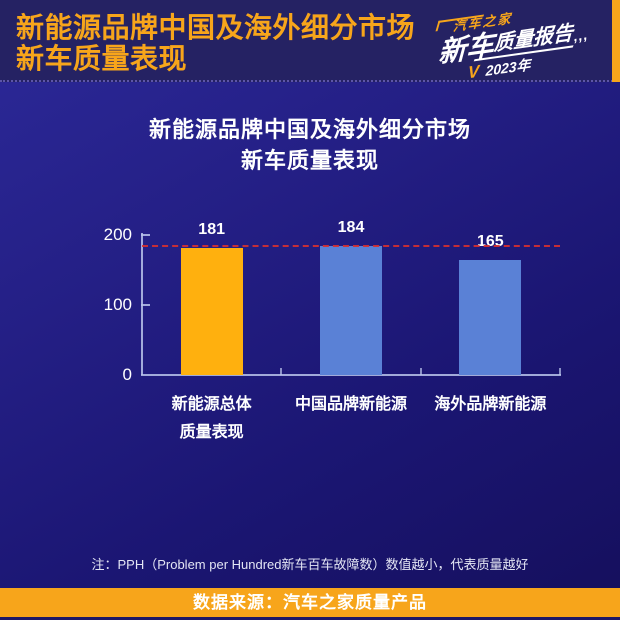 This screenshot has width=620, height=620. Describe the element at coordinates (490, 241) in the screenshot. I see `bar-value-label: 165` at that location.